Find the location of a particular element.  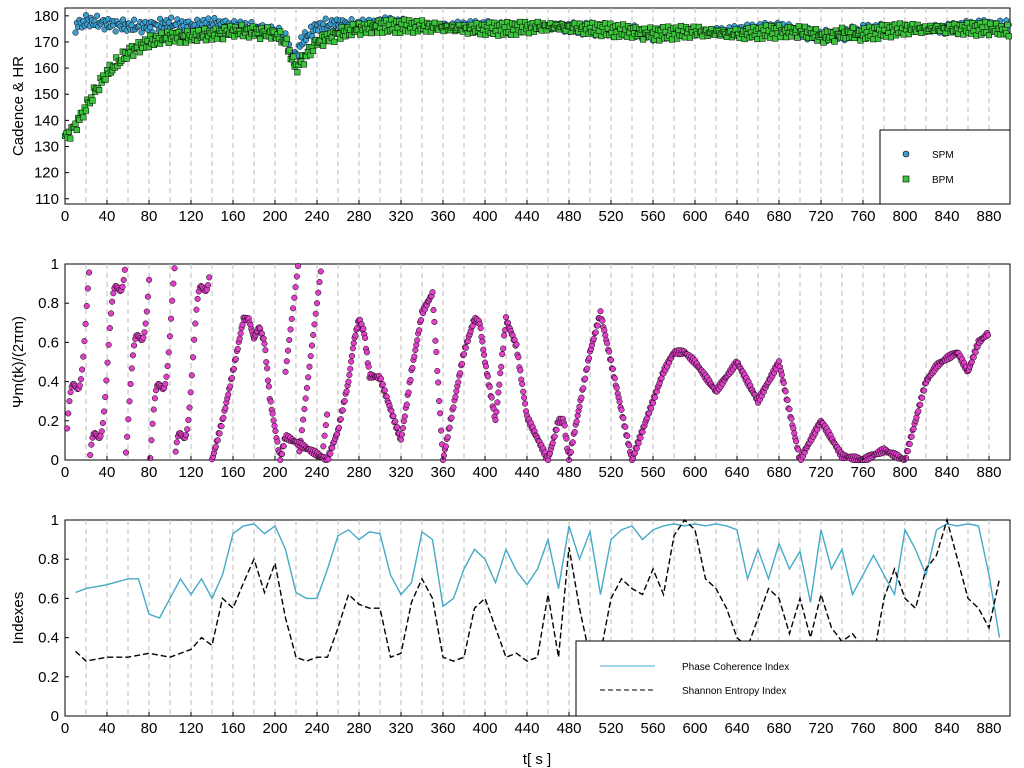

y-tick-label: 140 is located at coordinates (46, 120).